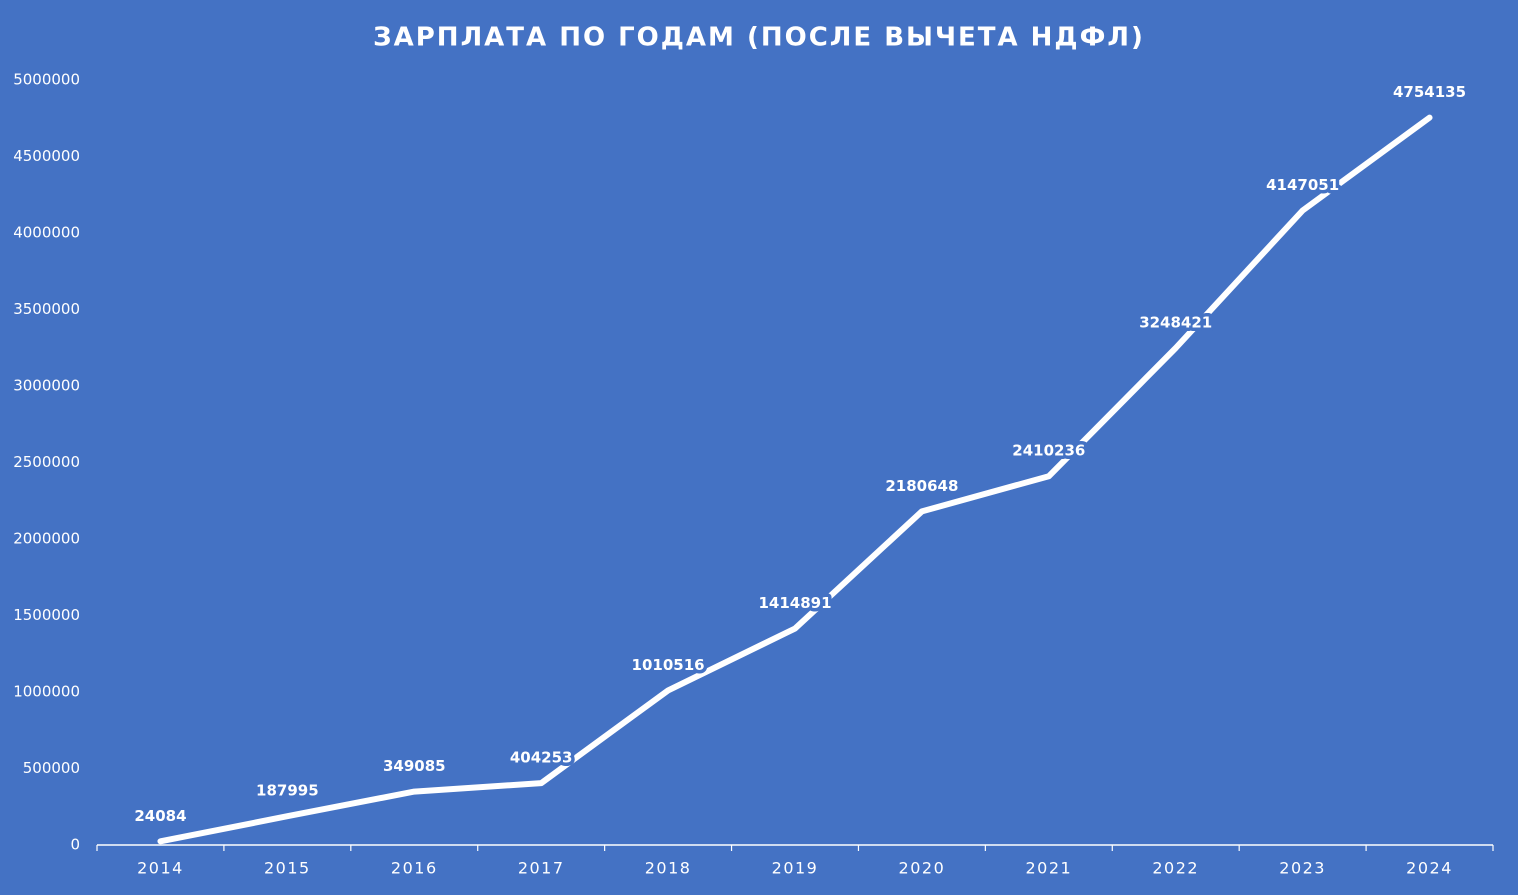 This screenshot has width=1518, height=895. I want to click on data-label: 4754135, so click(1429, 92).